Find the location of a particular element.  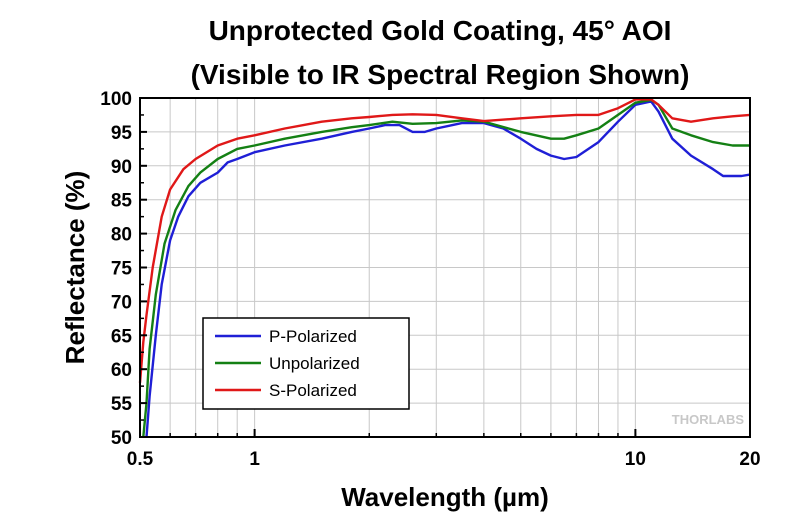

legend-label-1: Unpolarized is located at coordinates (314, 363).